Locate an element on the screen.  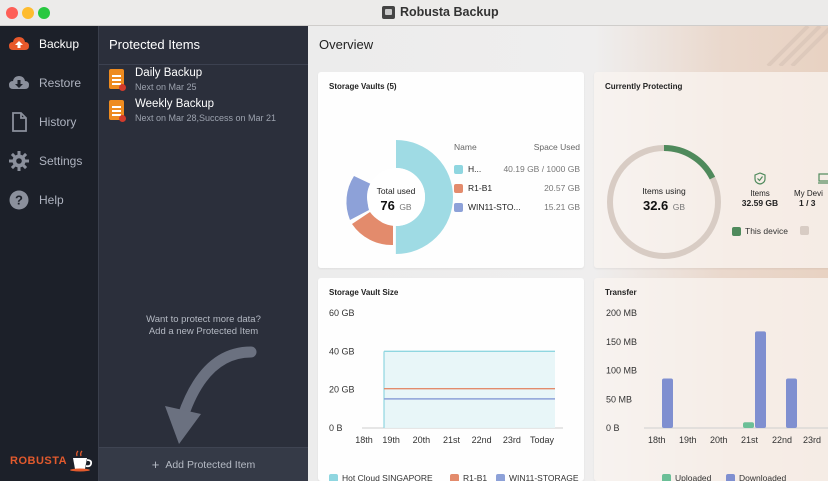
ring-progress is located at coordinates (664, 202).